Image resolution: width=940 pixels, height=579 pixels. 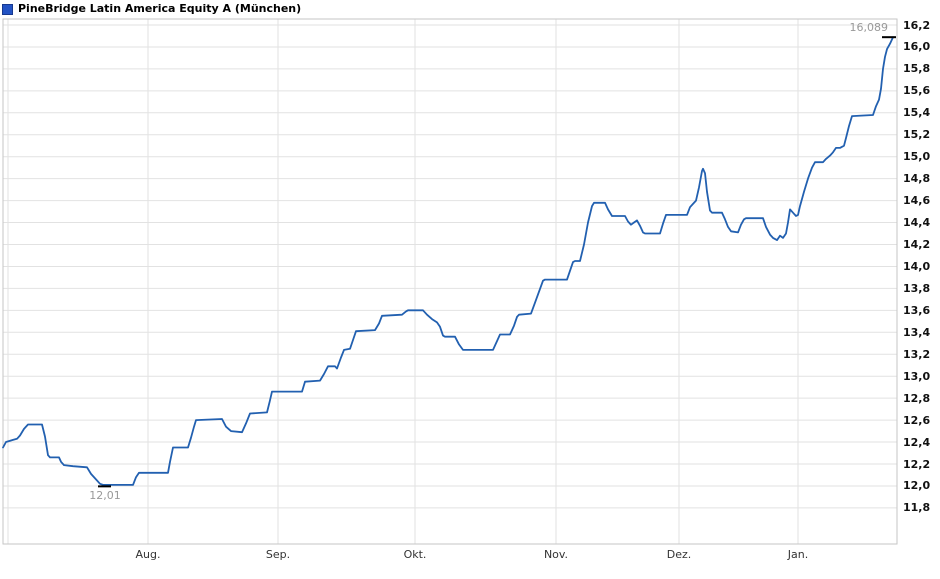 What do you see at coordinates (415, 554) in the screenshot?
I see `x-axis-tick-label: Okt.` at bounding box center [415, 554].